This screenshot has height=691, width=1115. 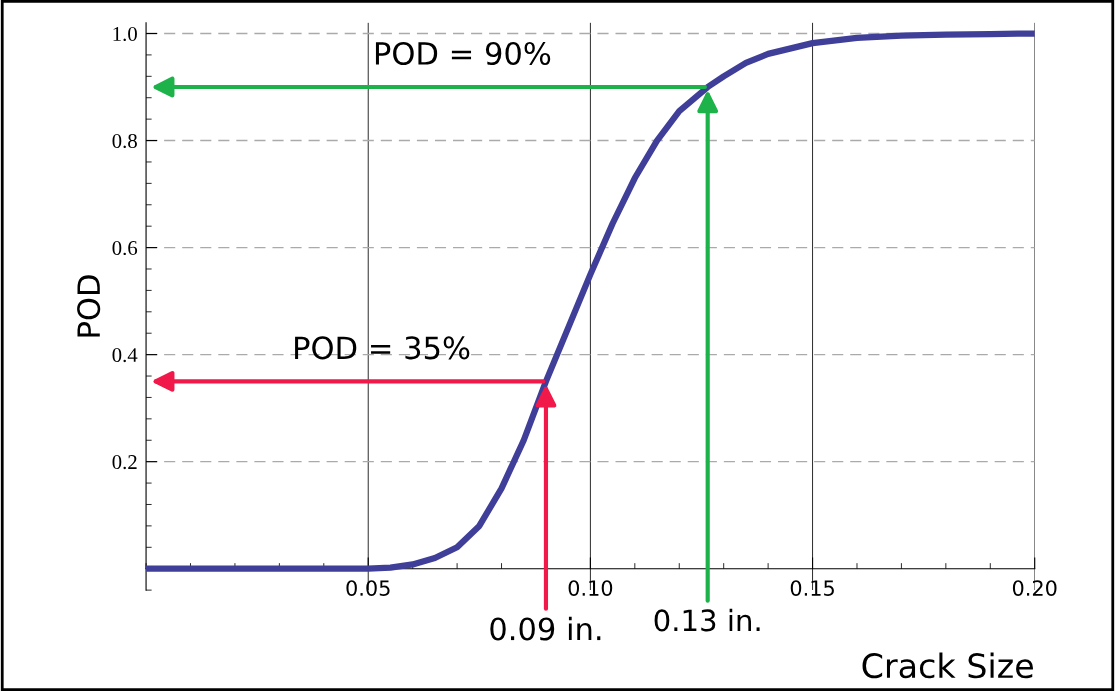 What do you see at coordinates (124, 462) in the screenshot?
I see `y-tick-label: 0.2` at bounding box center [124, 462].